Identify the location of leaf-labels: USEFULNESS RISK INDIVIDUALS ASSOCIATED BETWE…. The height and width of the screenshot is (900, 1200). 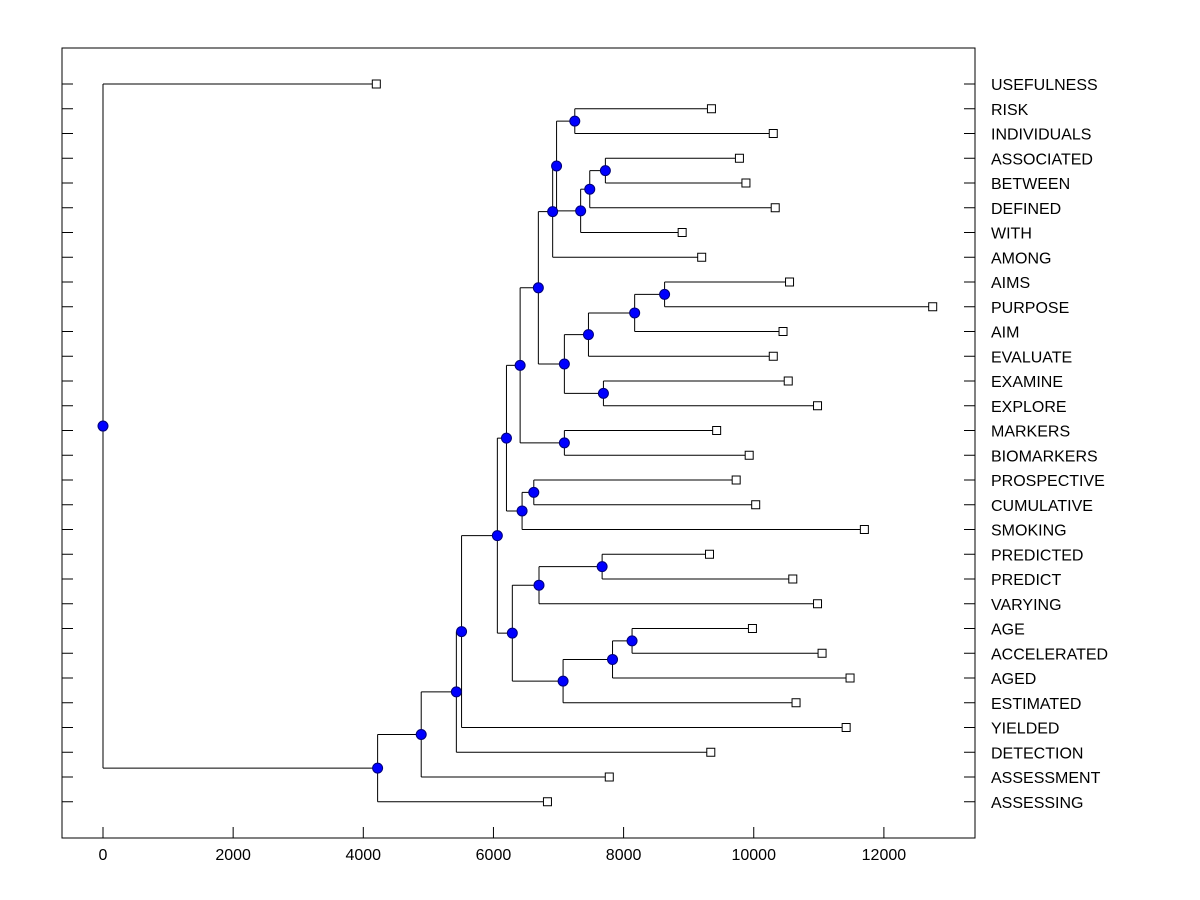
(1049, 444).